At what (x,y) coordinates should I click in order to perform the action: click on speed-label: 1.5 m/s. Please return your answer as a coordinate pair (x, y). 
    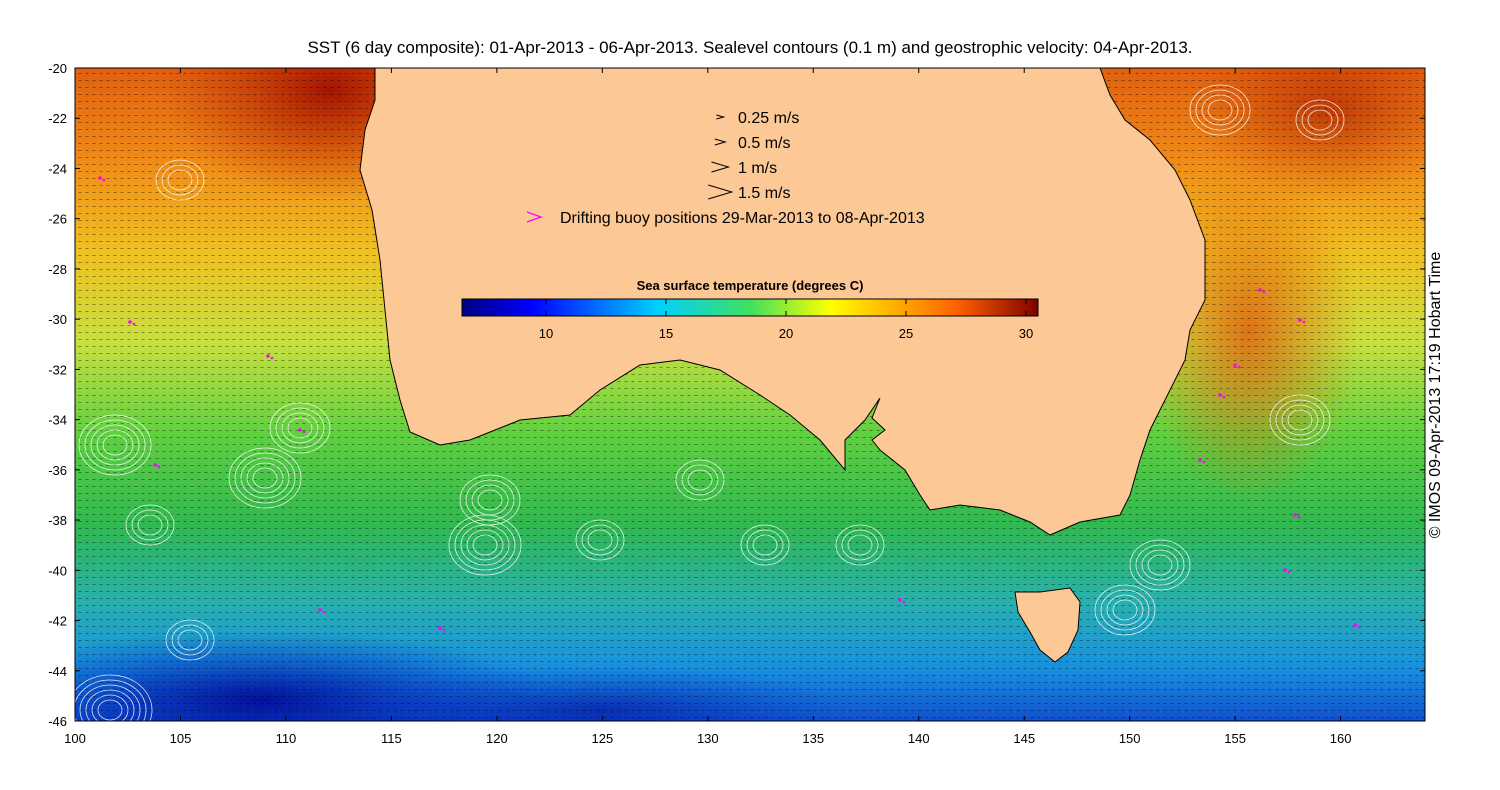
    Looking at the image, I should click on (764, 193).